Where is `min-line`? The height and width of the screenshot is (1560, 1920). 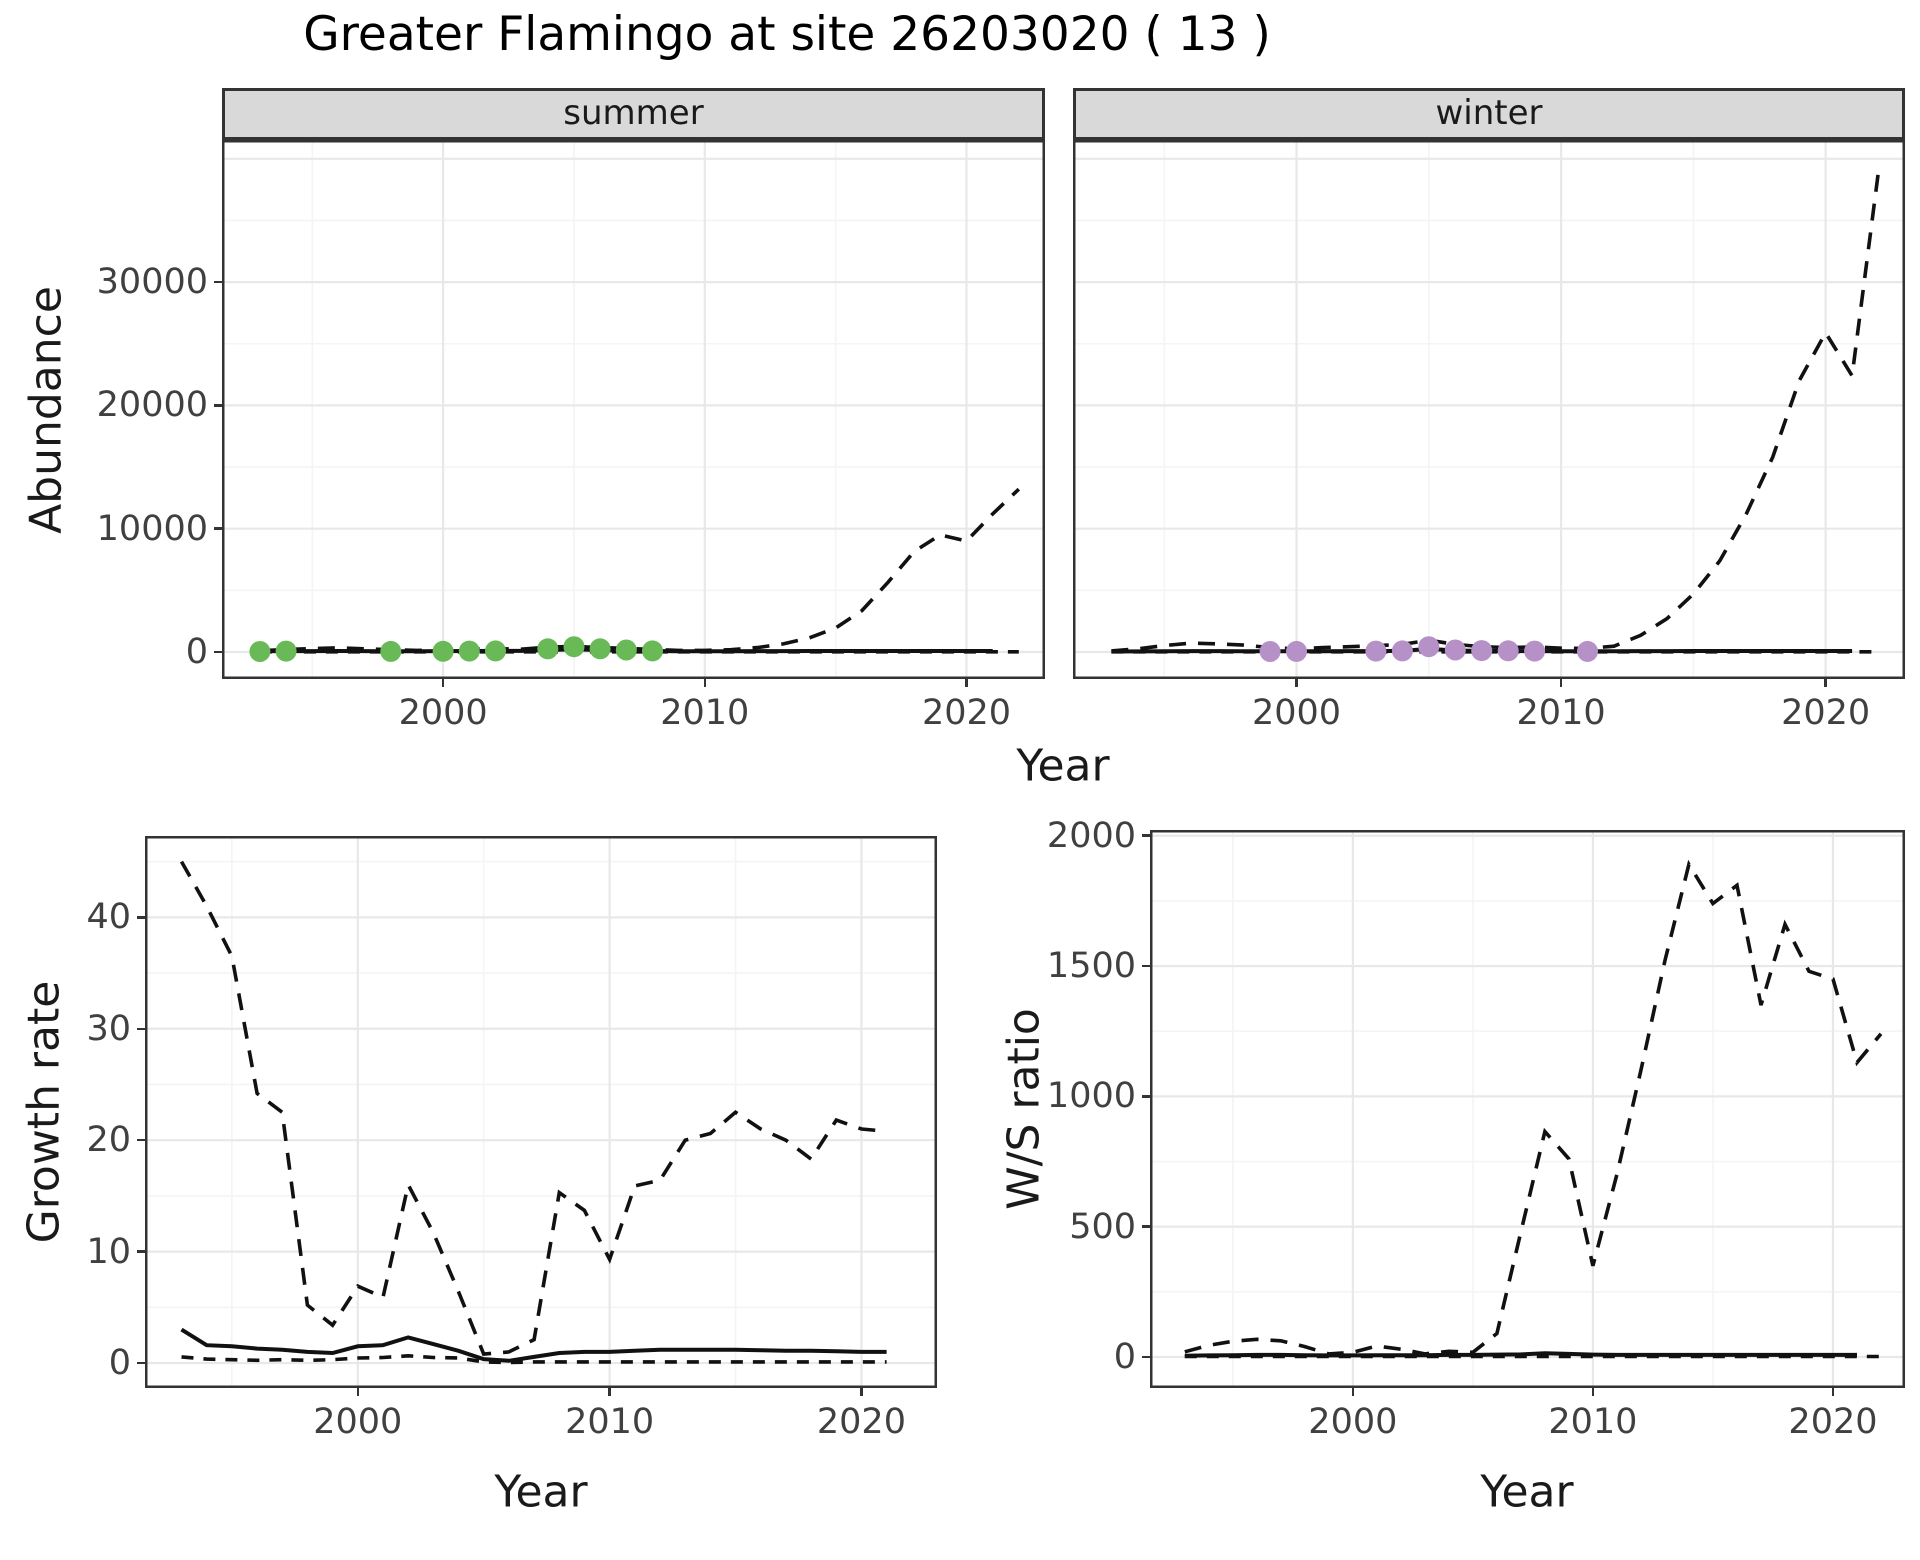
min-line is located at coordinates (534, 1359).